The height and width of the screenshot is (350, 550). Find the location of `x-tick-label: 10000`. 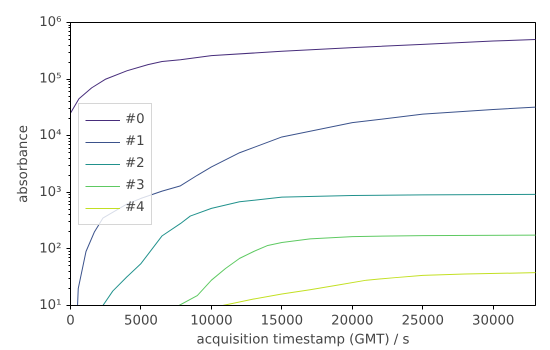

x-tick-label: 10000 is located at coordinates (211, 321).